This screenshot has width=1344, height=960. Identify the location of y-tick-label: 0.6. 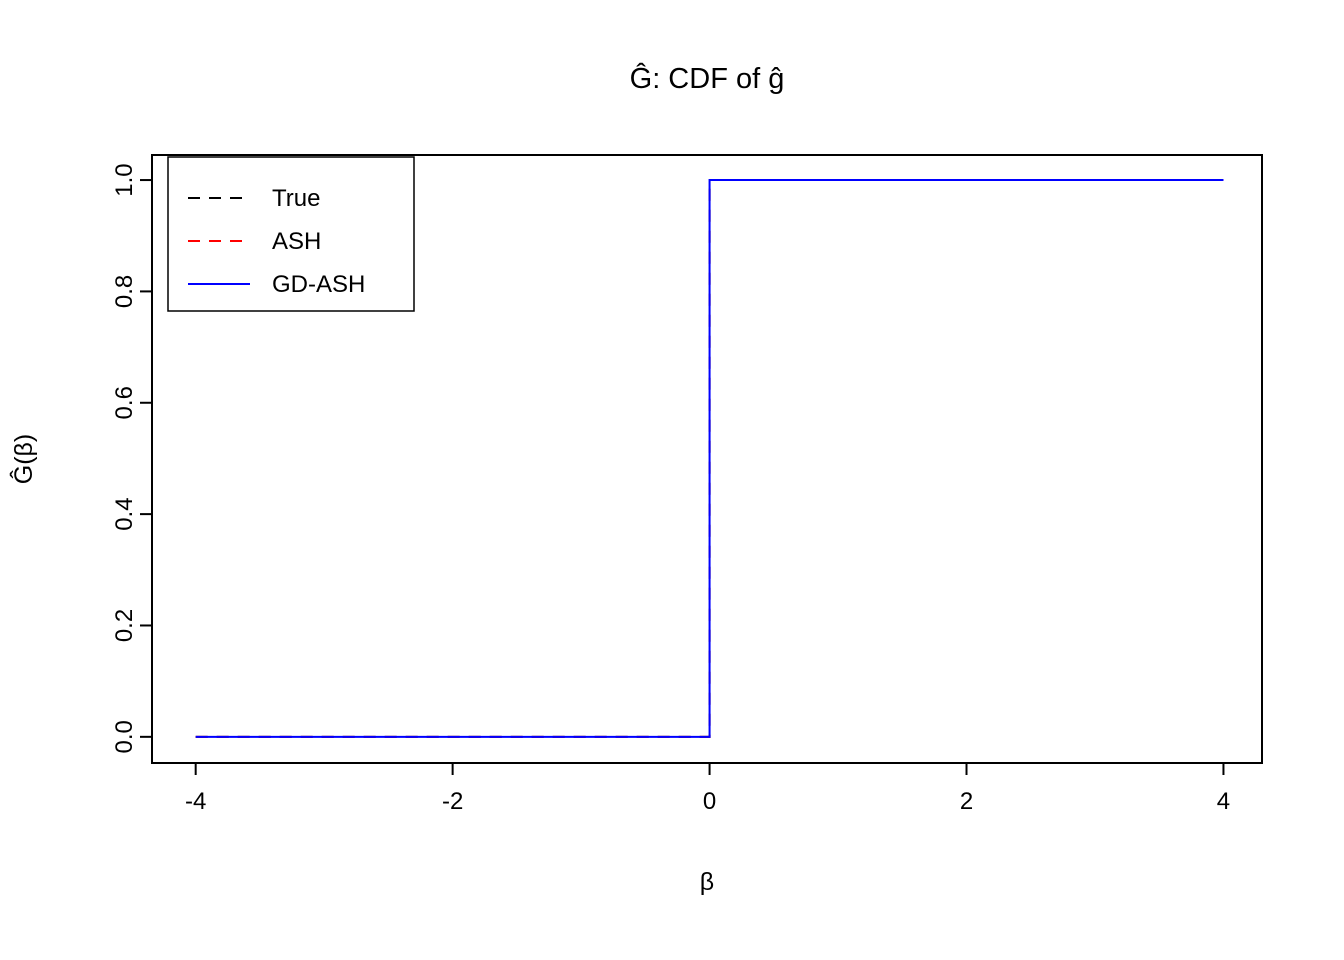
(124, 402).